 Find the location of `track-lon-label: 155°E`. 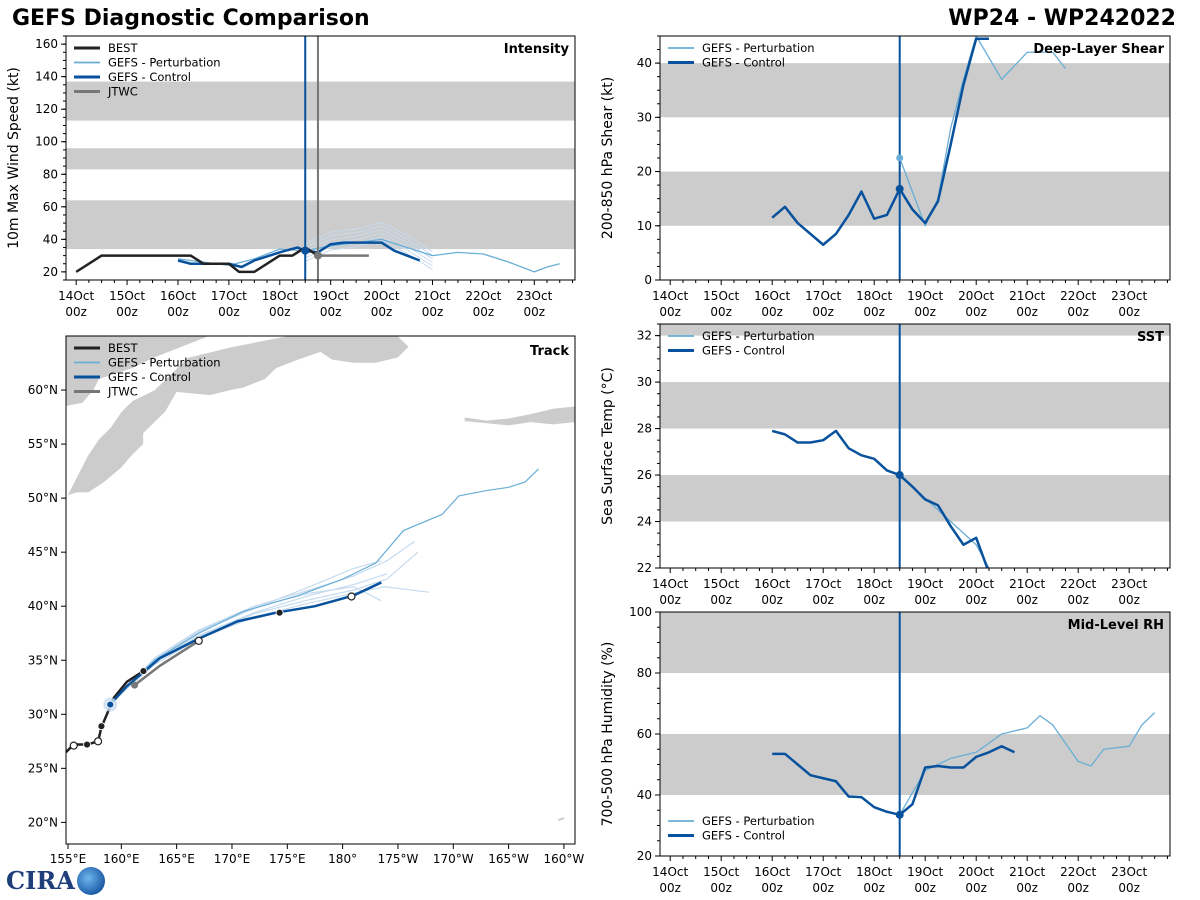

track-lon-label: 155°E is located at coordinates (68, 859).